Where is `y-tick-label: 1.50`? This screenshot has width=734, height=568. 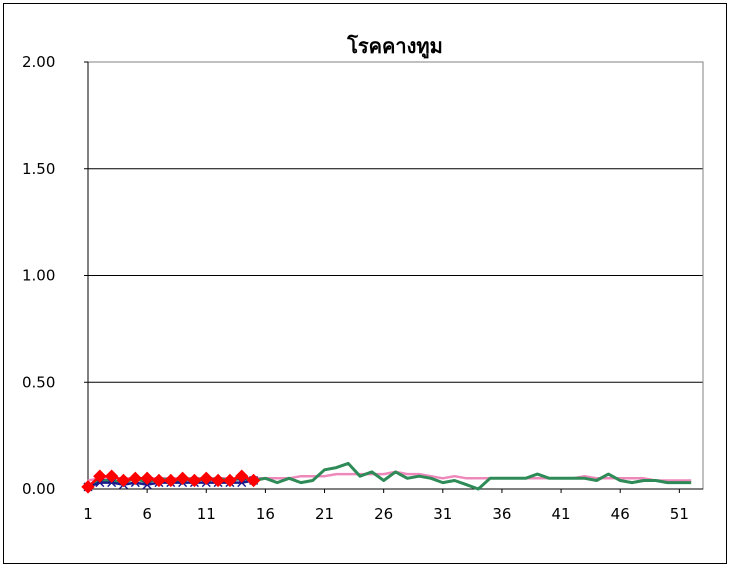
y-tick-label: 1.50 is located at coordinates (38, 169).